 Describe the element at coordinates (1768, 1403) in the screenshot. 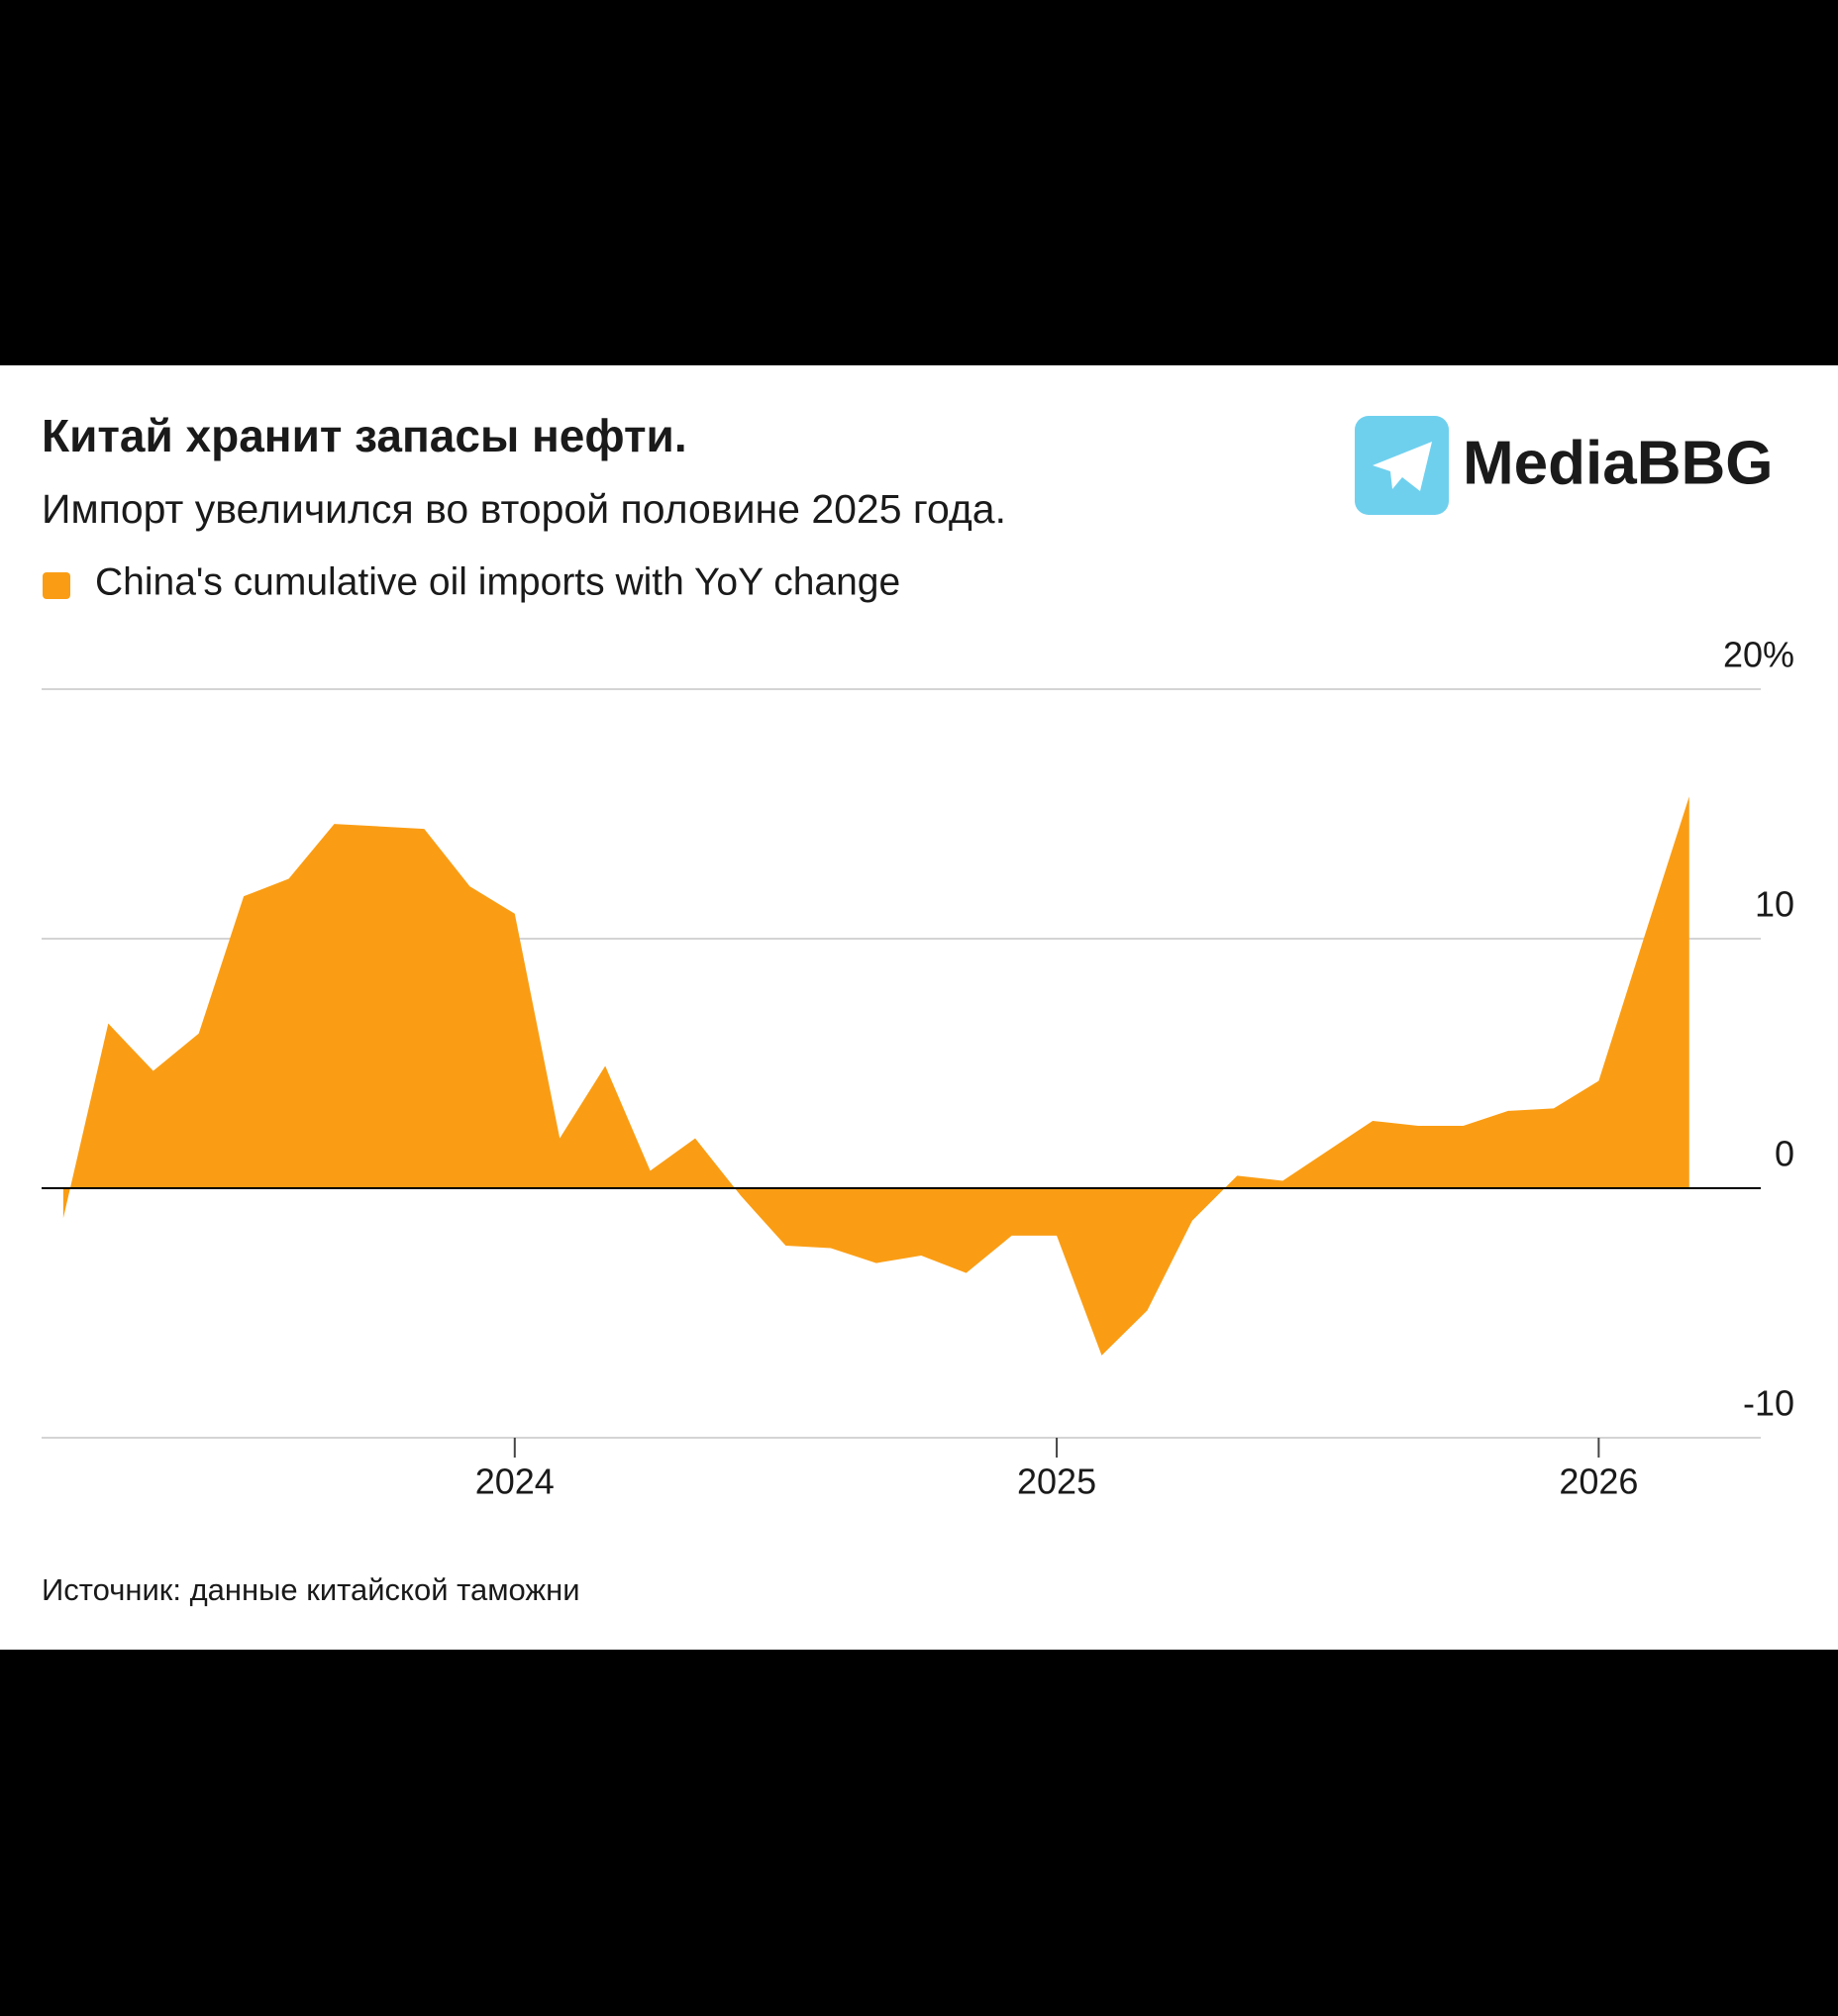

I see `y-tick-label: -10` at that location.